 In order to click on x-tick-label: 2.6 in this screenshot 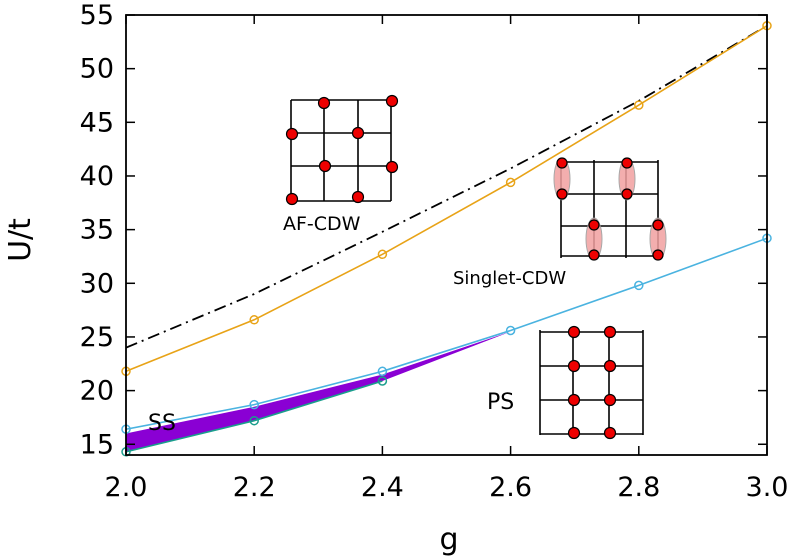, I will do `click(510, 487)`.